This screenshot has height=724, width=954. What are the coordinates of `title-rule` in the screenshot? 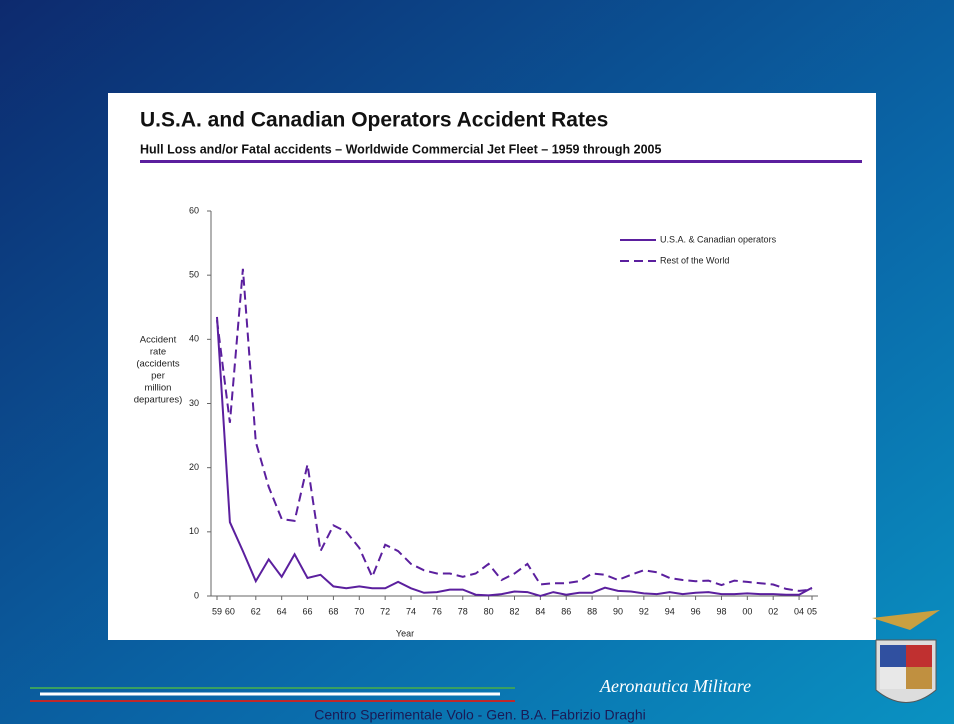 It's located at (501, 161).